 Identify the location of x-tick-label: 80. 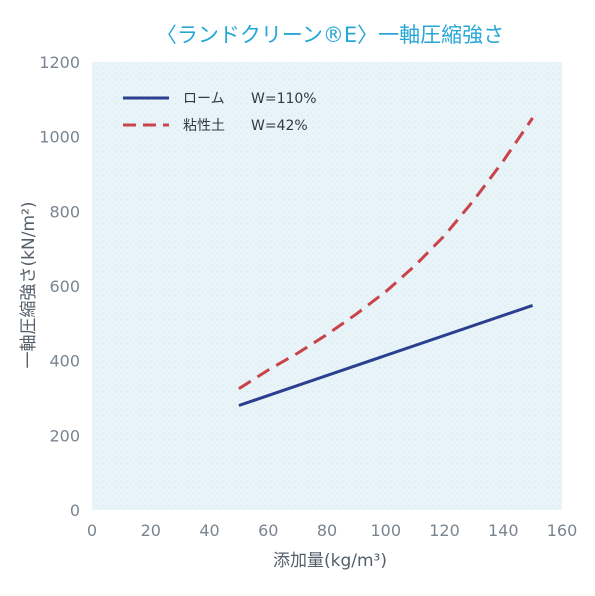
(327, 530).